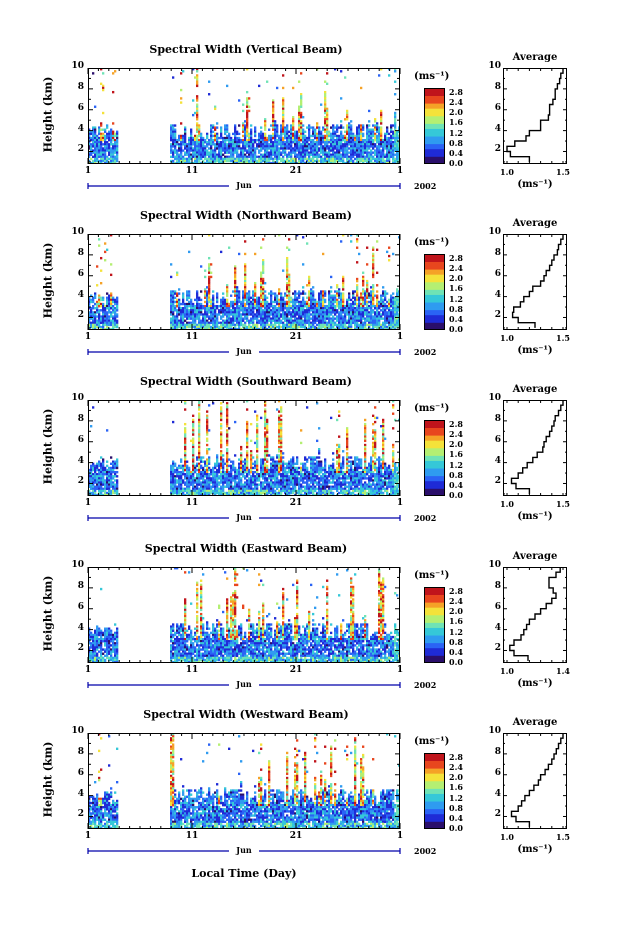 The image size is (621, 931). Describe the element at coordinates (563, 671) in the screenshot. I see `average-x-tick-label: 1.4` at that location.